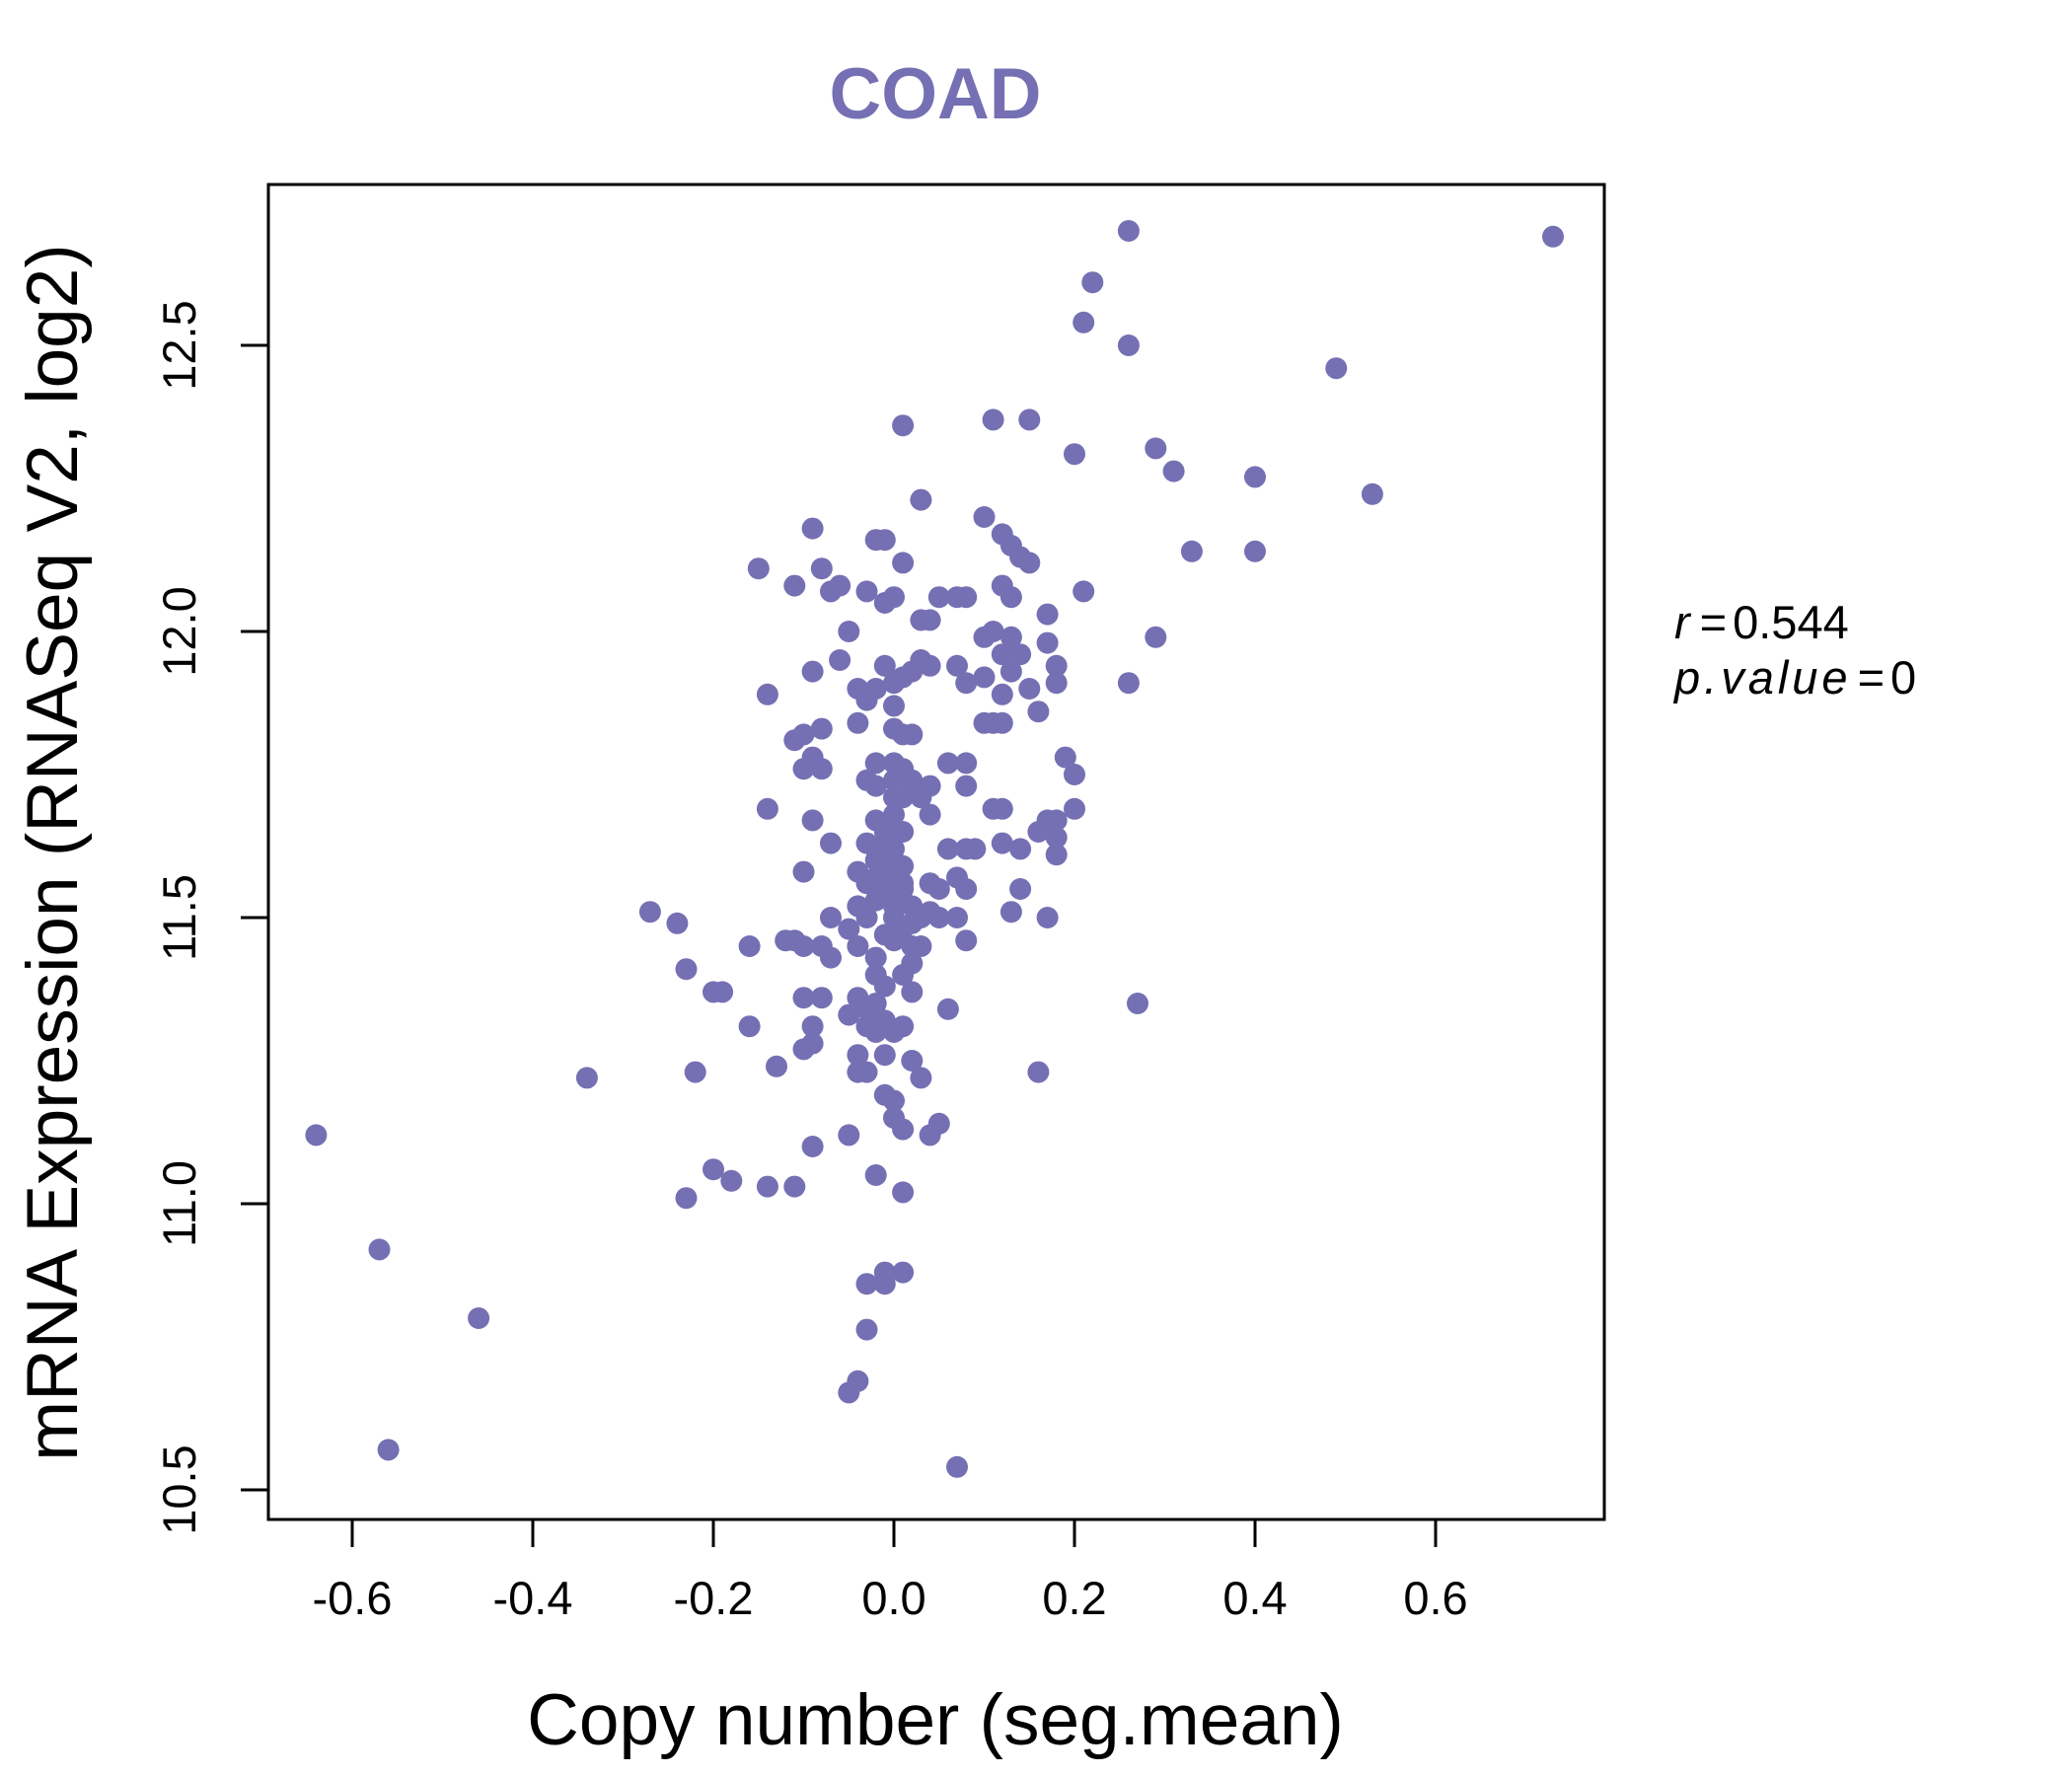  I want to click on r-equals: =, so click(1714, 622).